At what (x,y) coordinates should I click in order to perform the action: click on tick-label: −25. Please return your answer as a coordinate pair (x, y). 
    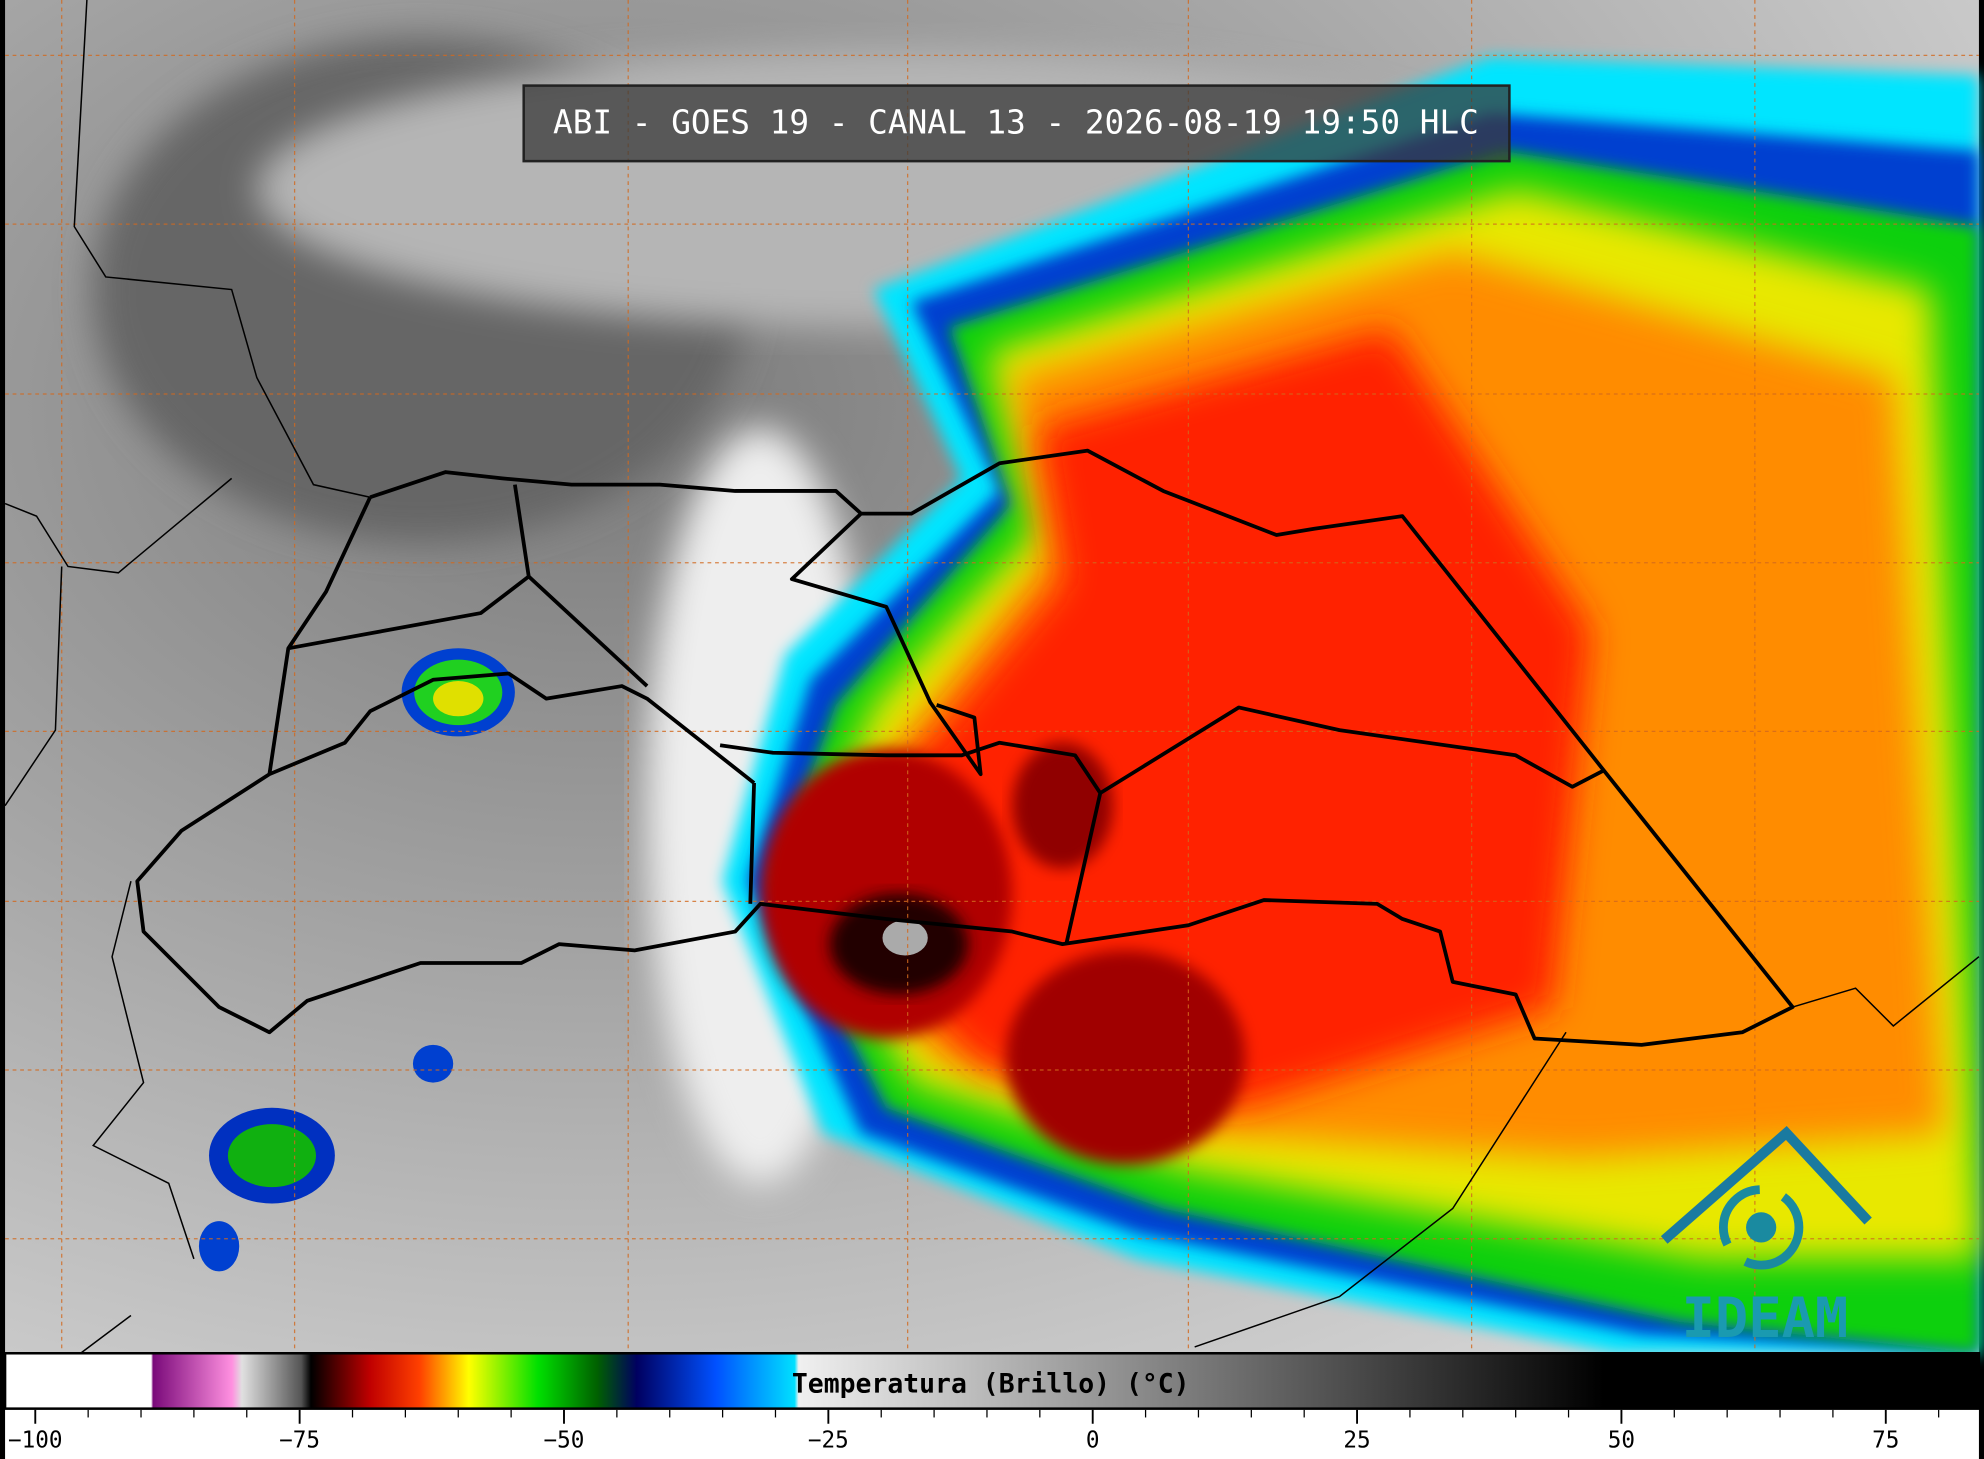
    Looking at the image, I should click on (828, 1441).